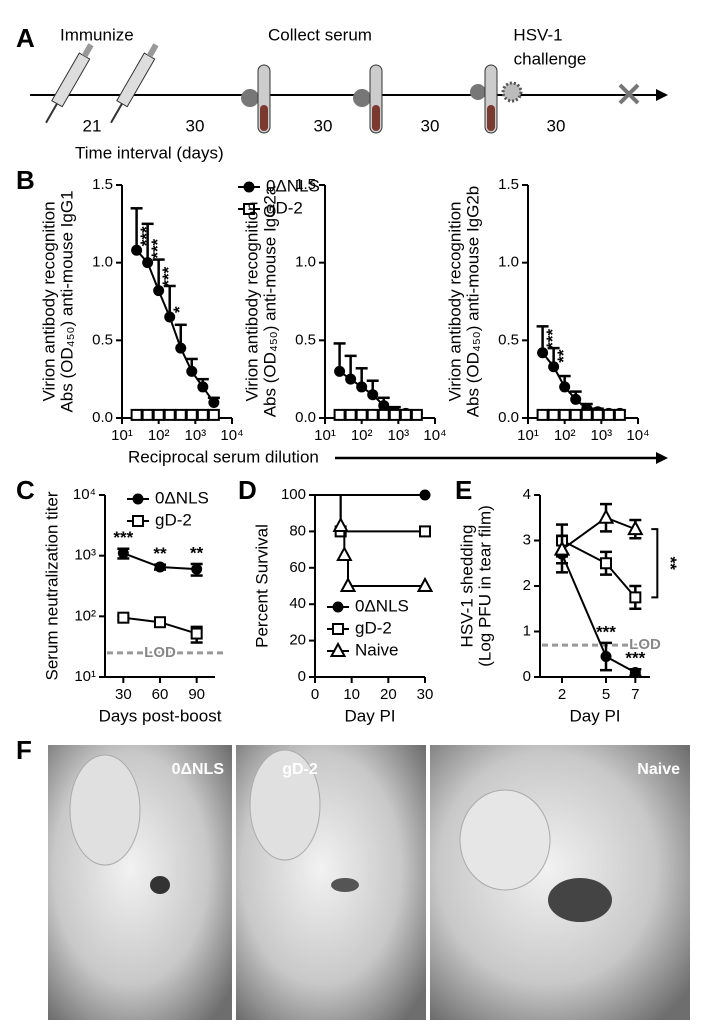  Describe the element at coordinates (655, 563) in the screenshot. I see `bracket` at that location.